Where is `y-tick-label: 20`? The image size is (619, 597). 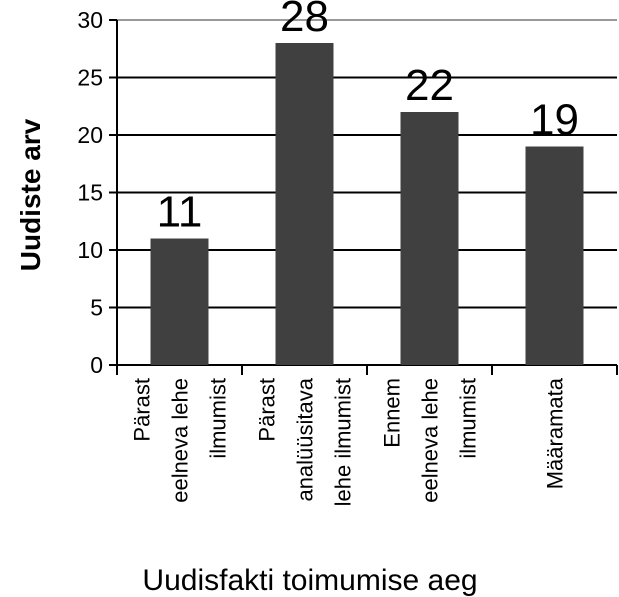 y-tick-label: 20 is located at coordinates (90, 135).